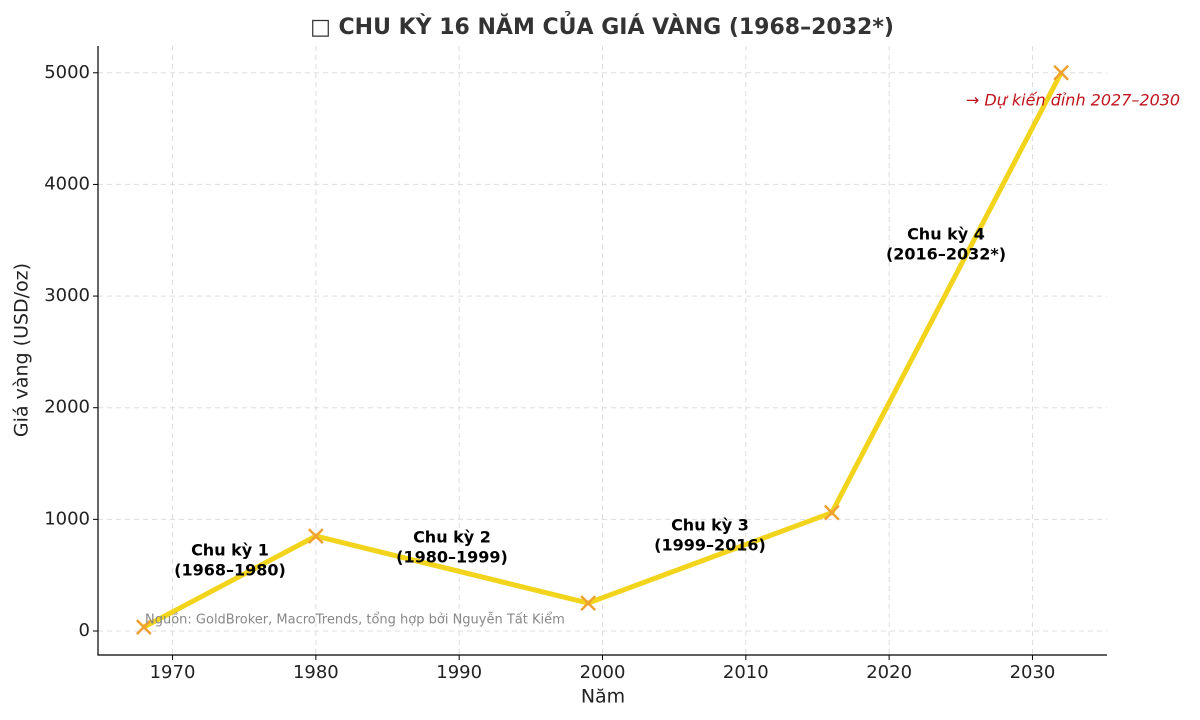 Image resolution: width=1200 pixels, height=720 pixels. What do you see at coordinates (22, 350) in the screenshot?
I see `y-axis-label: Giá vàng (USD/oz)` at bounding box center [22, 350].